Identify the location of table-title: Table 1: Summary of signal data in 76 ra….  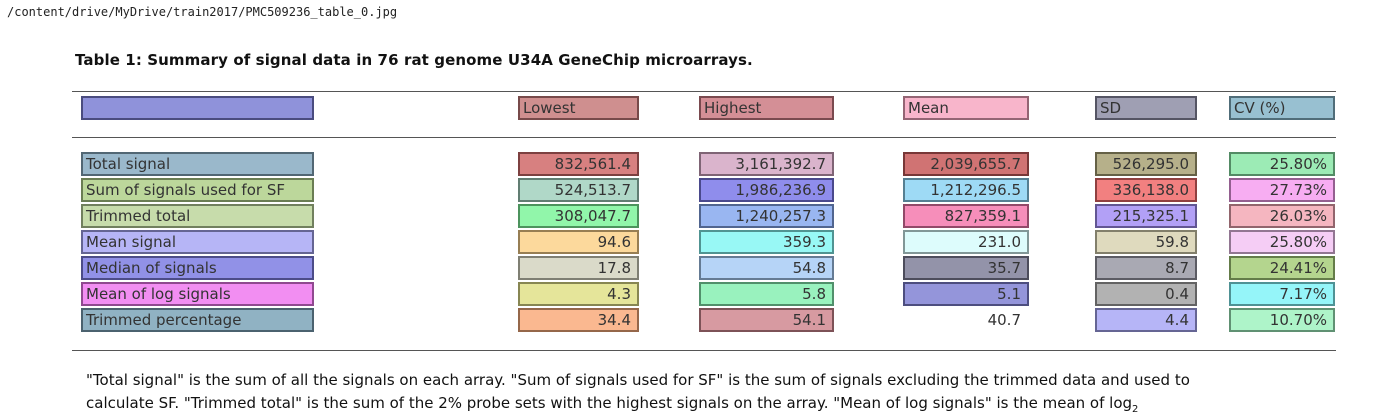
(414, 60).